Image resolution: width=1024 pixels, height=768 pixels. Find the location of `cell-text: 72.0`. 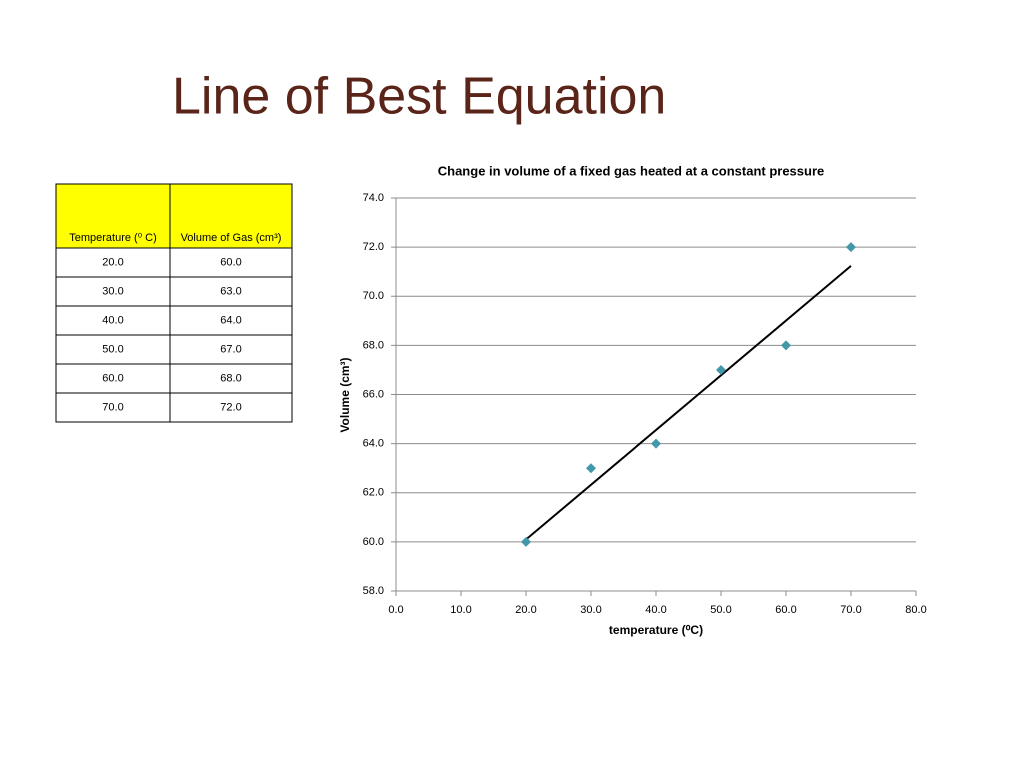

cell-text: 72.0 is located at coordinates (230, 407).